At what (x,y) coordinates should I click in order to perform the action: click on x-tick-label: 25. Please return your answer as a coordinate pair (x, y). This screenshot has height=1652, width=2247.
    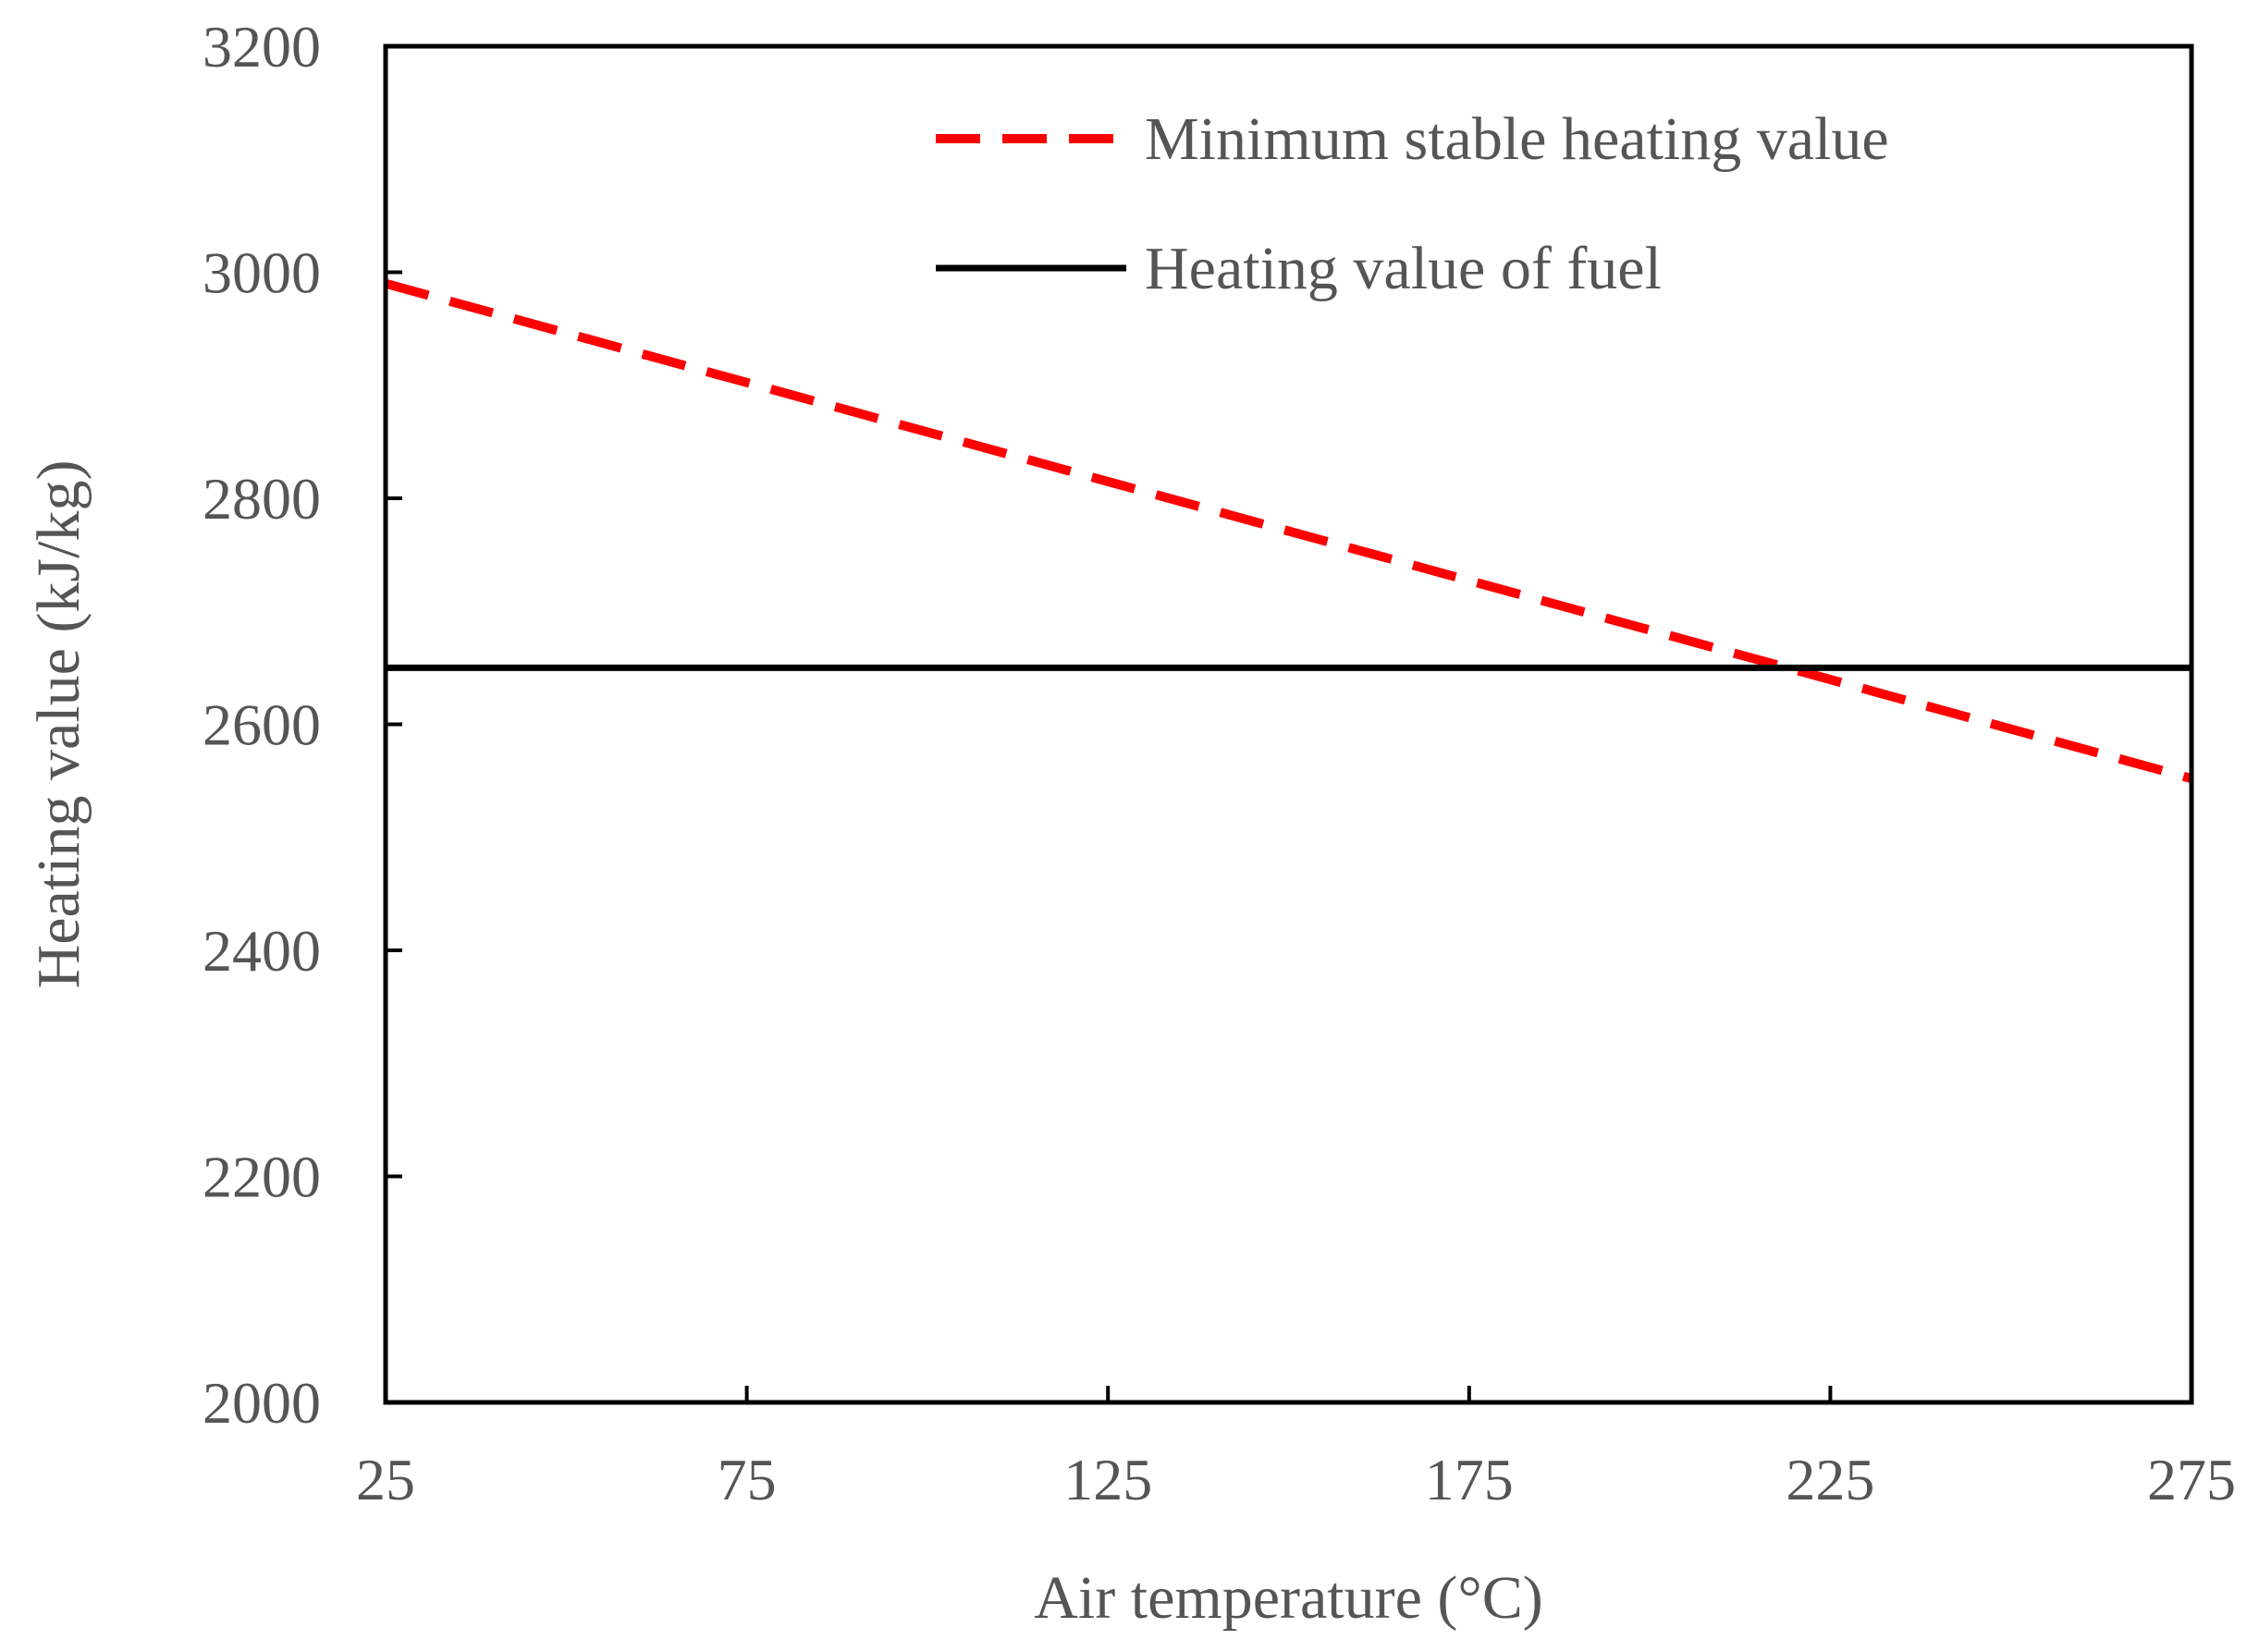
    Looking at the image, I should click on (386, 1479).